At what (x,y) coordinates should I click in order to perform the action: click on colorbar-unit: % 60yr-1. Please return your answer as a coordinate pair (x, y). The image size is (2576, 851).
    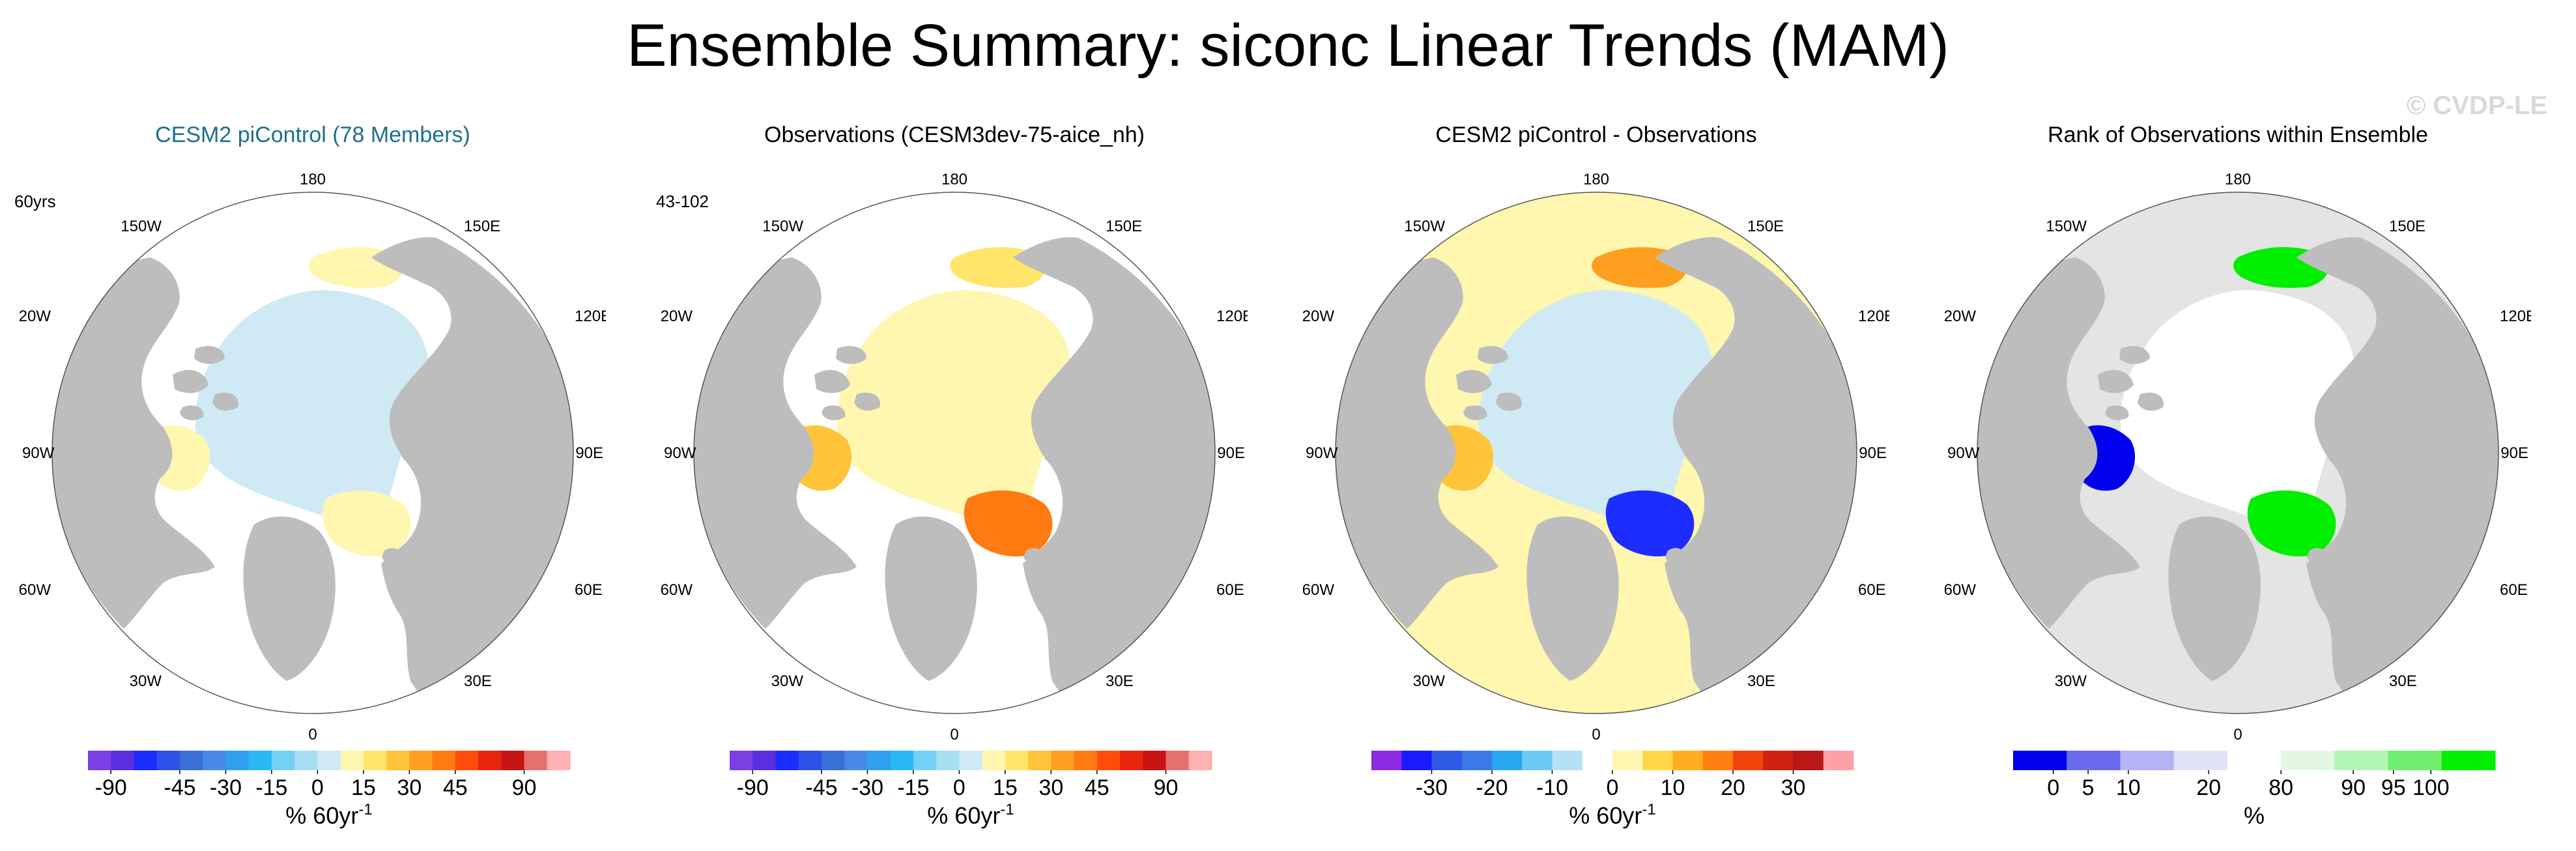
    Looking at the image, I should click on (970, 815).